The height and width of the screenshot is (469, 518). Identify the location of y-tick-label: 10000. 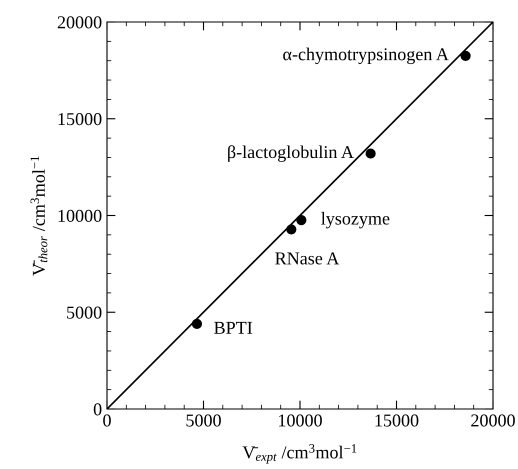
(80, 216).